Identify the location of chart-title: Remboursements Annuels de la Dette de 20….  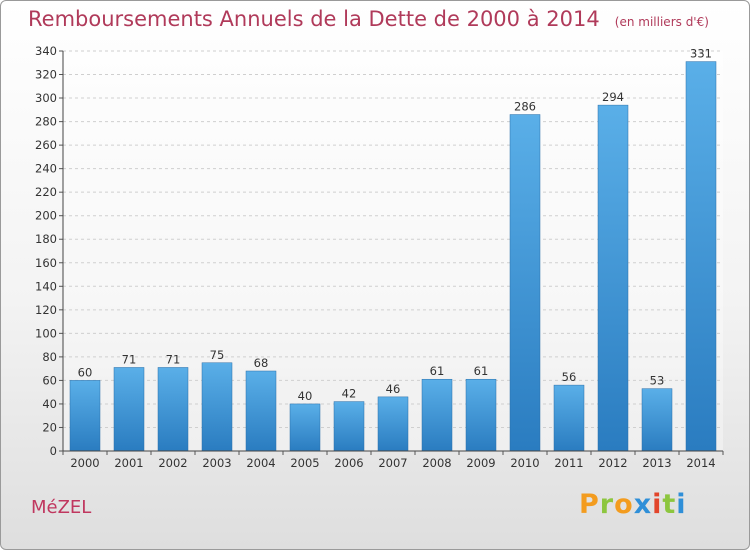
(314, 19).